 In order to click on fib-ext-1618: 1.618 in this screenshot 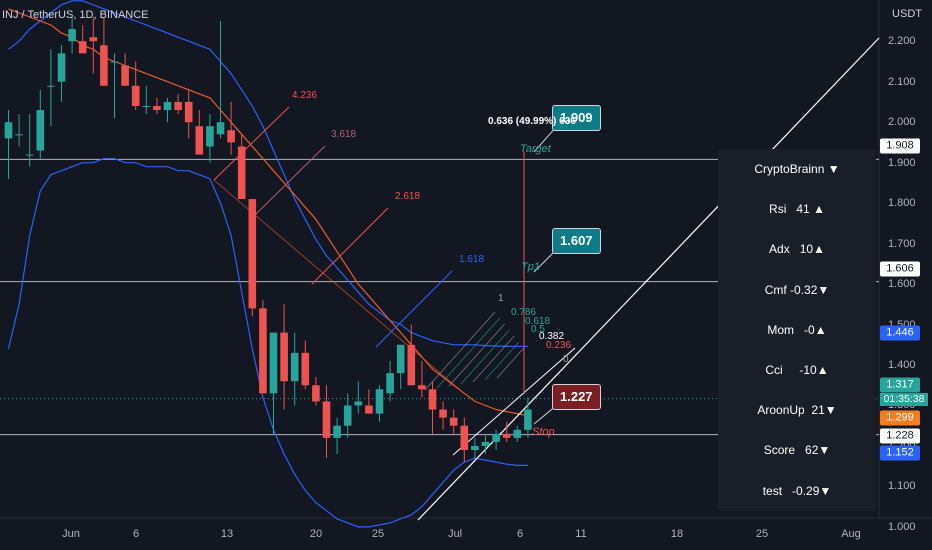, I will do `click(472, 259)`.